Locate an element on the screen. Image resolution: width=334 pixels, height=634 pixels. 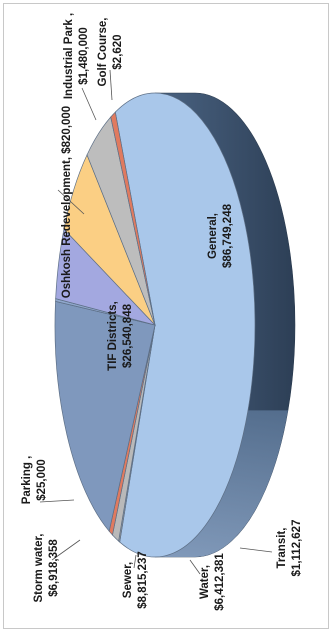
pie-slice-tif-districts is located at coordinates (105, 416).